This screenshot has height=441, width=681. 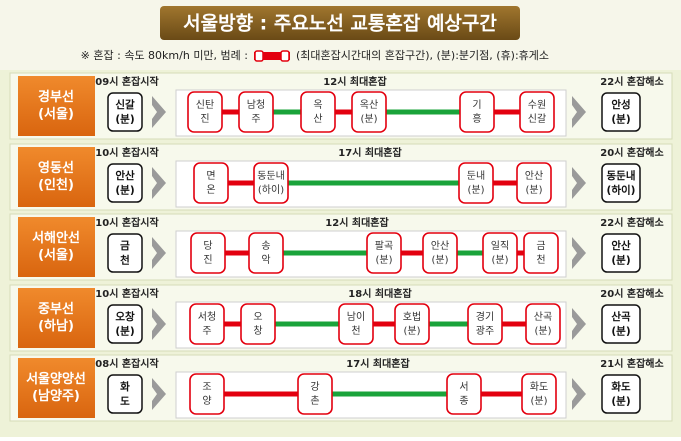 I want to click on peak-label: 18시 최대혼잡, so click(x=380, y=293).